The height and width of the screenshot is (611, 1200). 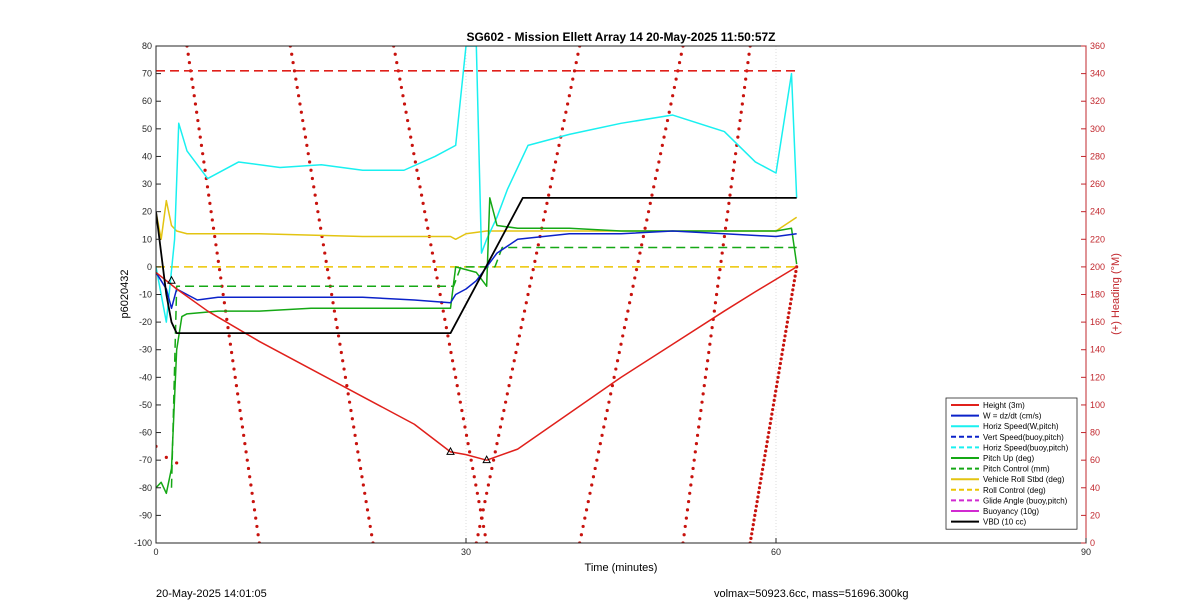 What do you see at coordinates (1086, 552) in the screenshot?
I see `x-tick-label: 90` at bounding box center [1086, 552].